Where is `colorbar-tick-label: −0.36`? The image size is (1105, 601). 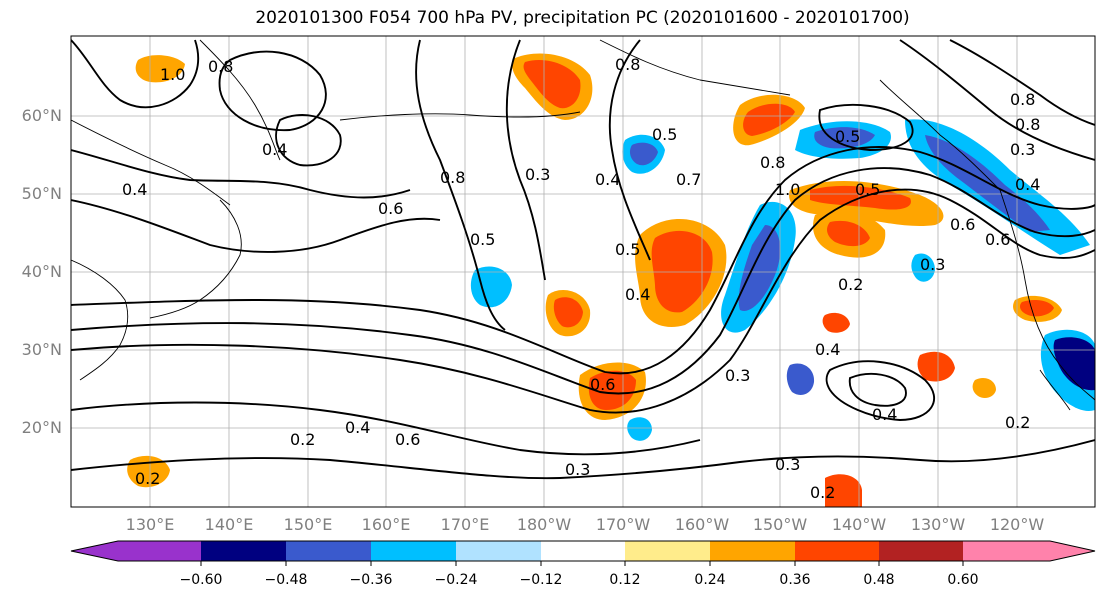 colorbar-tick-label: −0.36 is located at coordinates (371, 580).